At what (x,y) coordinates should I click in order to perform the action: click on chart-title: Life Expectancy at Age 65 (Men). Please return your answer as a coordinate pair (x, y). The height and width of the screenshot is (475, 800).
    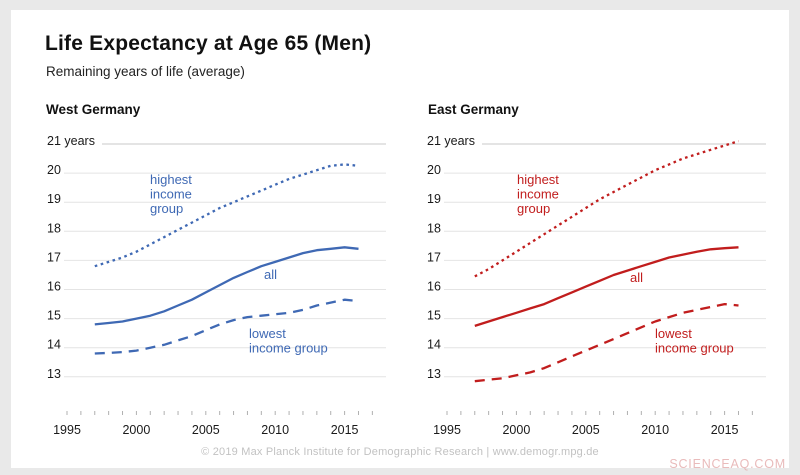
    Looking at the image, I should click on (208, 43).